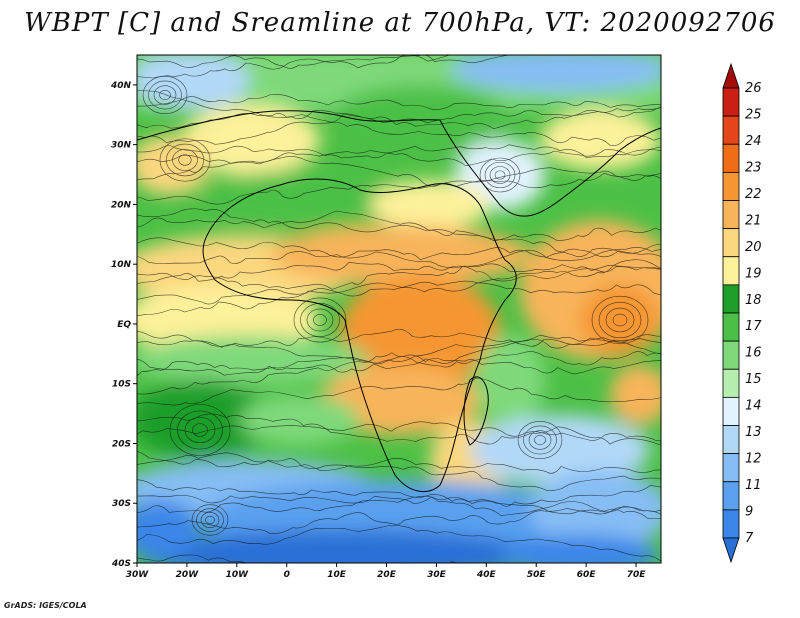 This screenshot has width=800, height=618. Describe the element at coordinates (753, 273) in the screenshot. I see `colorbar-label: 19` at that location.